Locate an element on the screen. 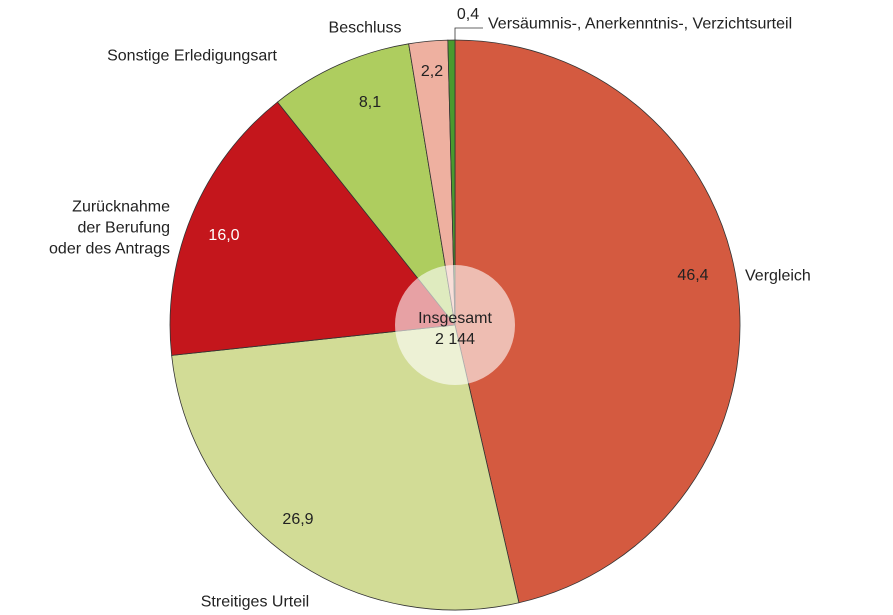 The image size is (893, 615). value-label: 46,4 is located at coordinates (692, 275).